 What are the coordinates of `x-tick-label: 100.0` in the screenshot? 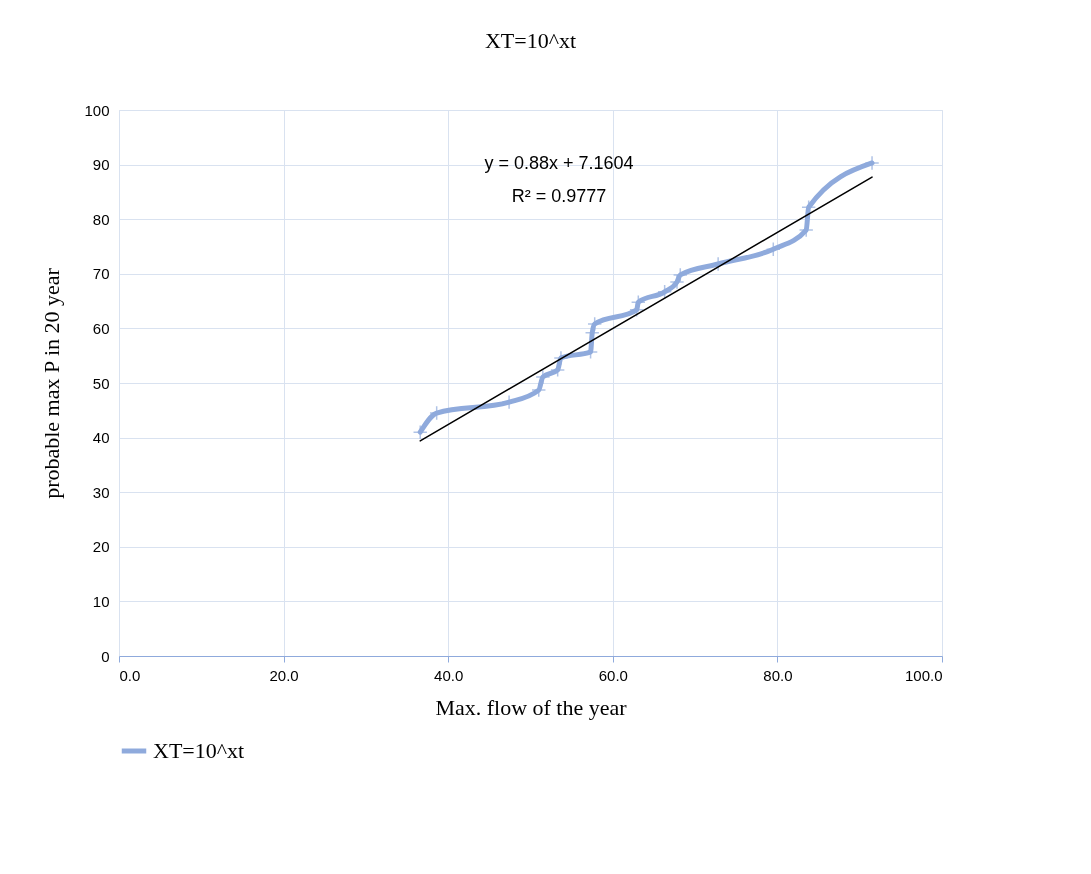 It's located at (923, 675).